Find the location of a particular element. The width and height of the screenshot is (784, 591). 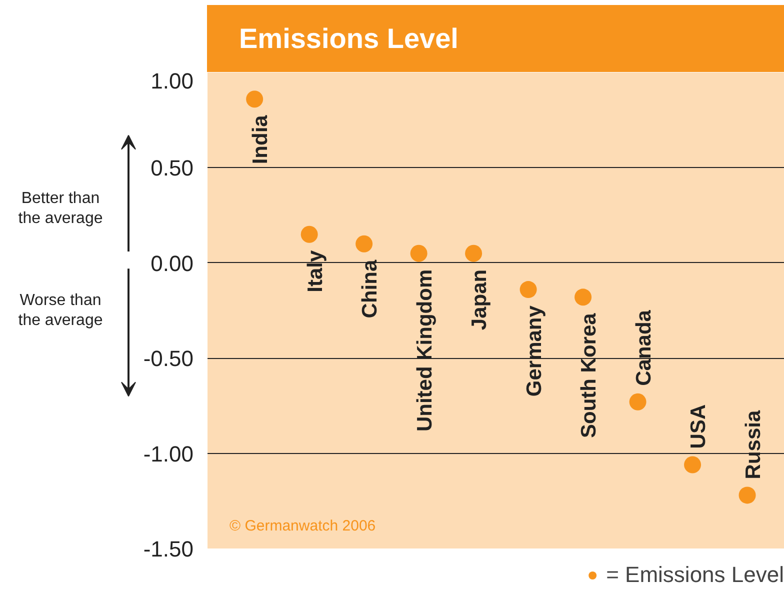

x-tick-label: Japan is located at coordinates (480, 299).